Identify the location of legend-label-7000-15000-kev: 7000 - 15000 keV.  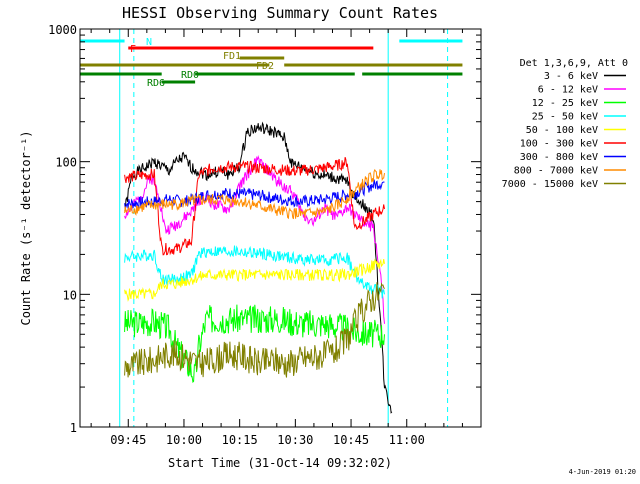
(550, 184).